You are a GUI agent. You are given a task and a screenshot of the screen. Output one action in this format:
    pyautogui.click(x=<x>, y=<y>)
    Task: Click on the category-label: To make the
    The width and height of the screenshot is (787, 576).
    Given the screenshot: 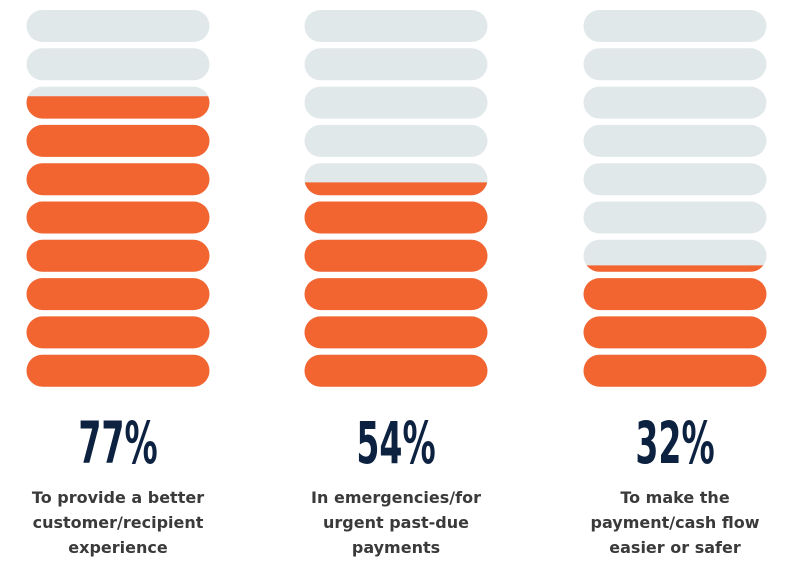 What is the action you would take?
    pyautogui.click(x=674, y=497)
    